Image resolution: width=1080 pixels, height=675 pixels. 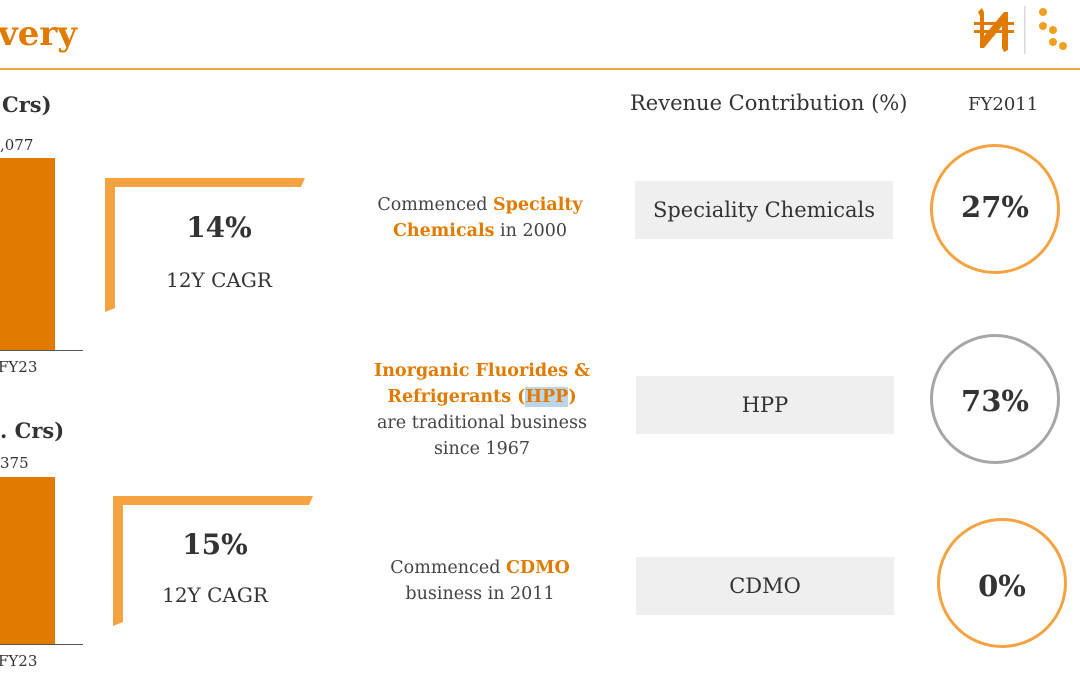 What do you see at coordinates (14, 463) in the screenshot?
I see `chart-2-data-label: 375` at bounding box center [14, 463].